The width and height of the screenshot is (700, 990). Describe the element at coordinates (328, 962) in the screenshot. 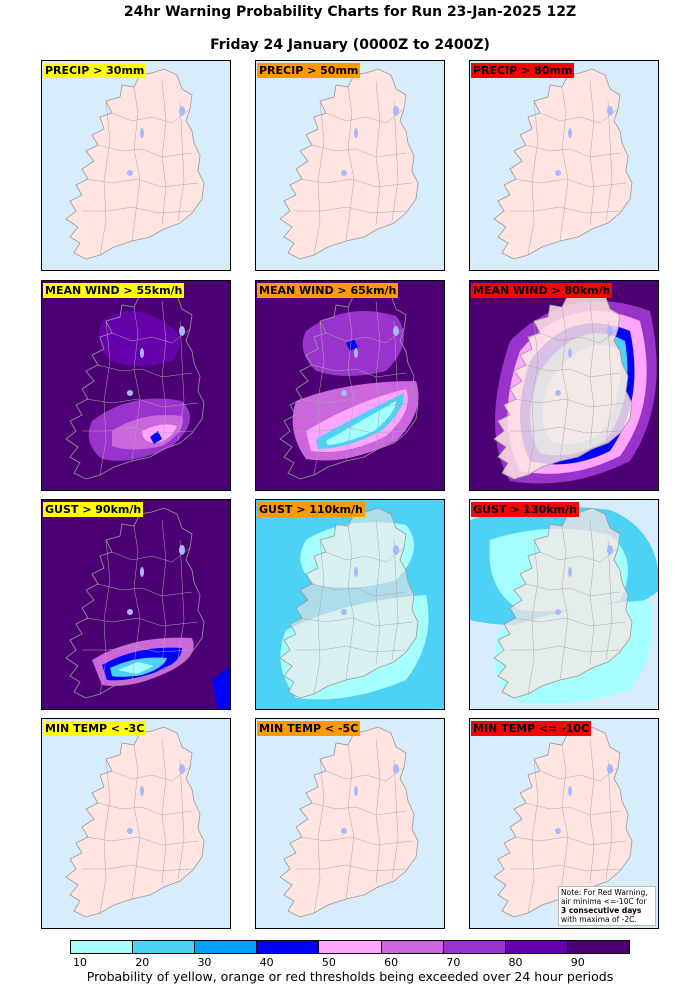

I see `colorbar-tick-label: 50` at that location.